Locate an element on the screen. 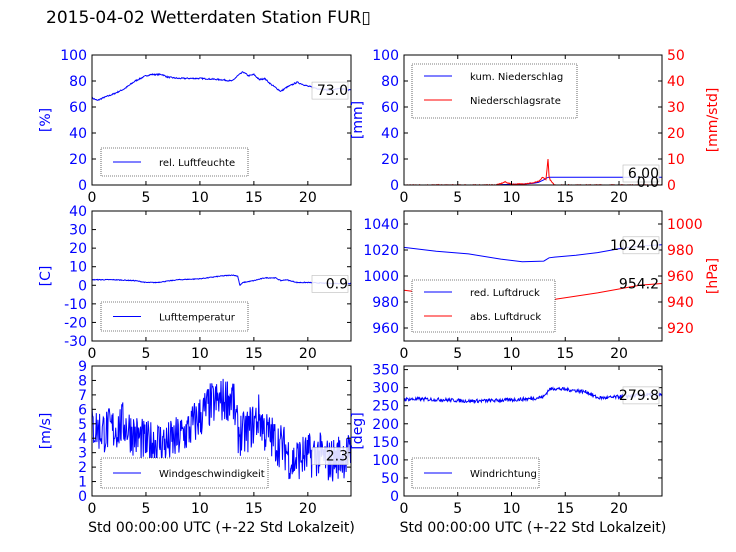  current-value-label-right: 954.2 is located at coordinates (639, 285).